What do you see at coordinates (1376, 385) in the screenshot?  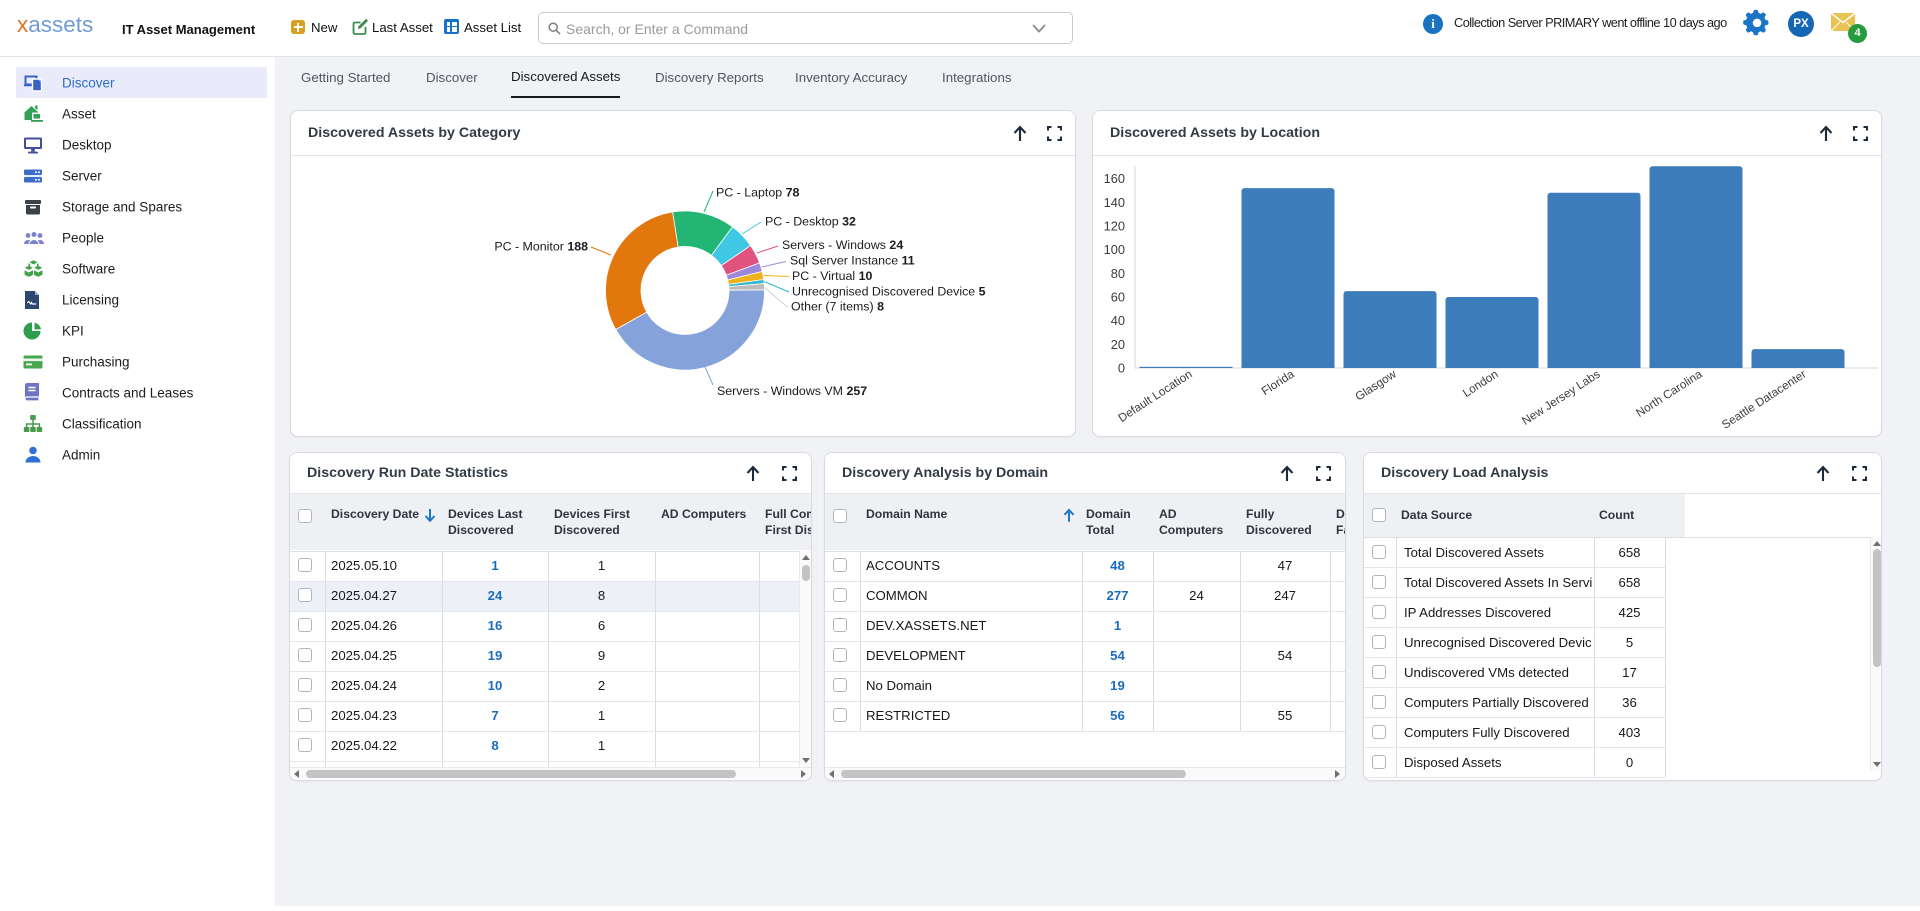 I see `svg-text: Glasgow` at bounding box center [1376, 385].